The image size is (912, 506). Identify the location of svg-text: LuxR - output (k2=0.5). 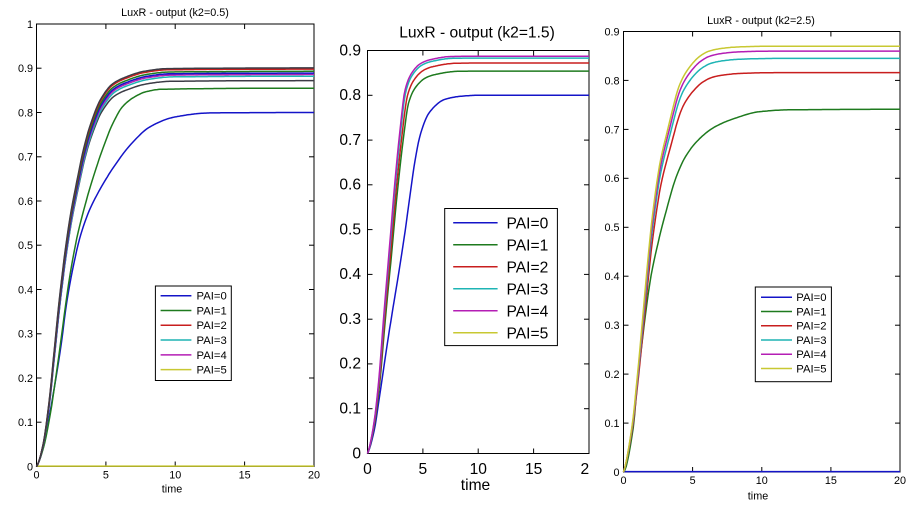
(175, 13).